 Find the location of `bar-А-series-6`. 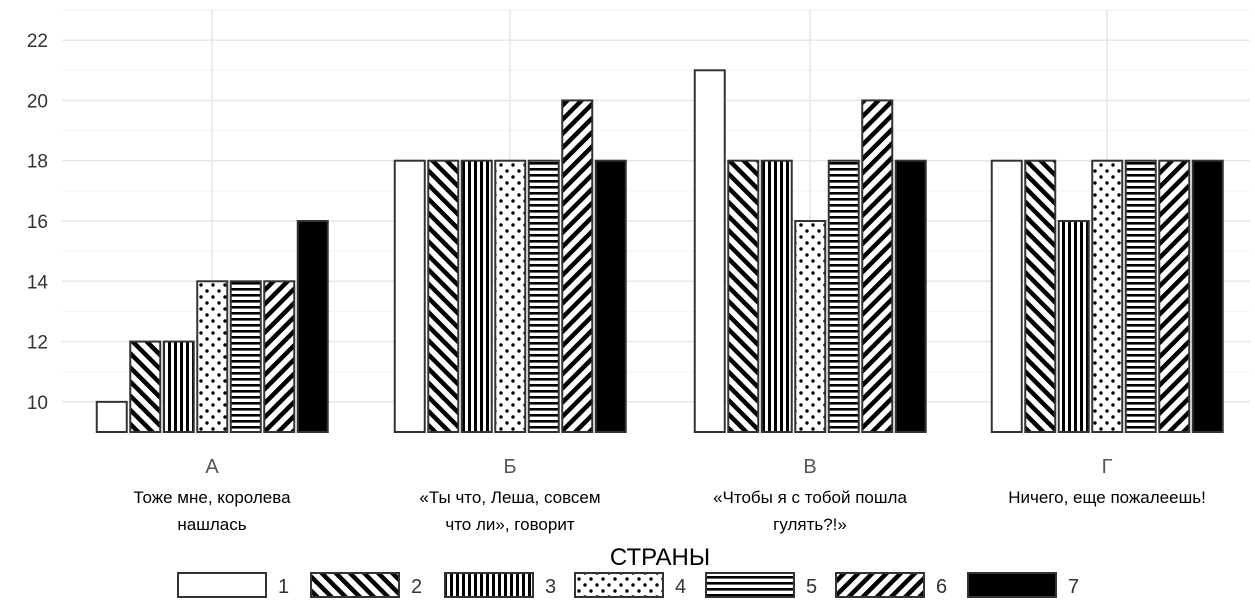

bar-А-series-6 is located at coordinates (279, 356).